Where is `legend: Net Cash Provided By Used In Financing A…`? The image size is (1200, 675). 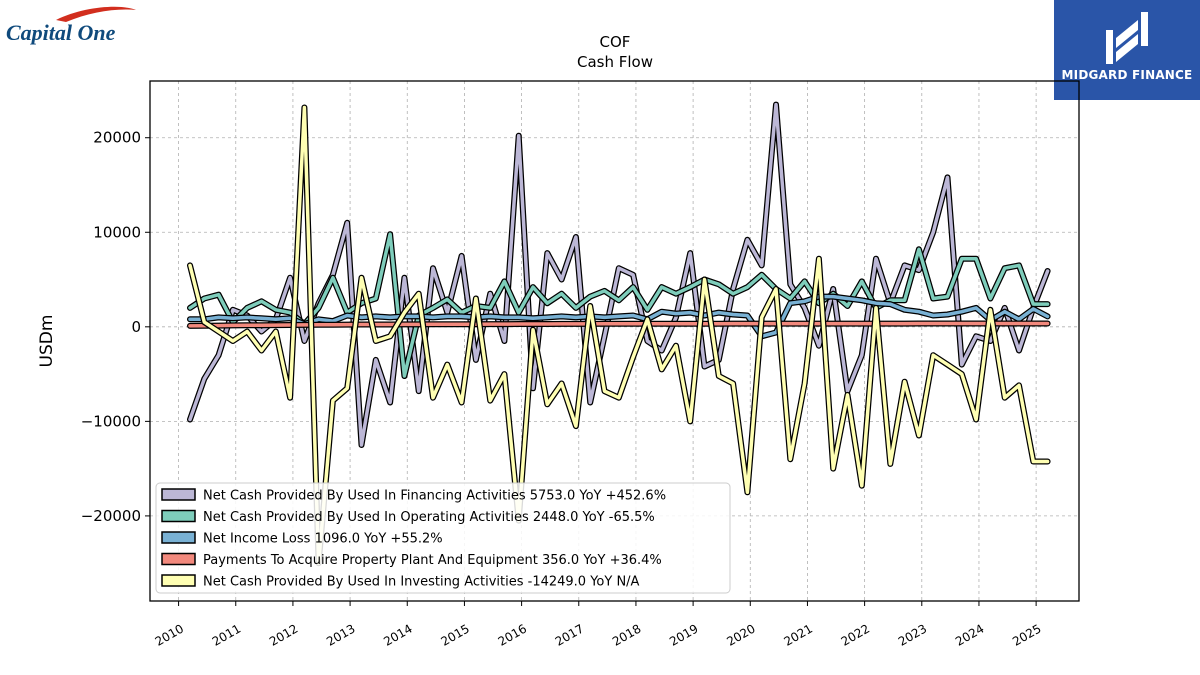
legend: Net Cash Provided By Used In Financing A… is located at coordinates (443, 538).